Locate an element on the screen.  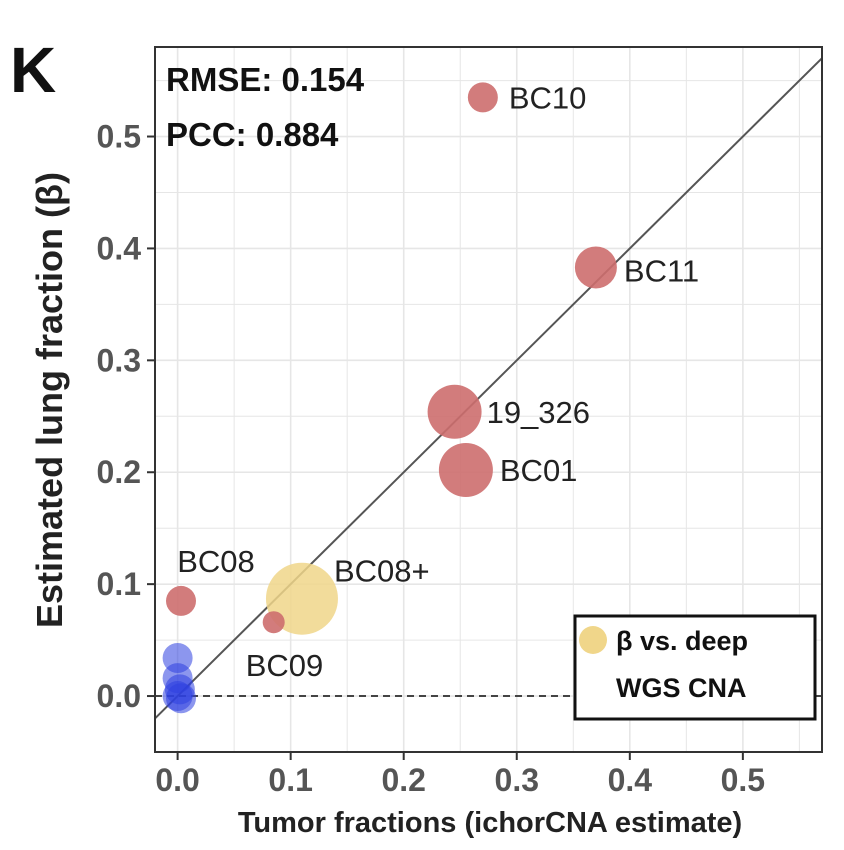
legend-box is located at coordinates (695, 667).